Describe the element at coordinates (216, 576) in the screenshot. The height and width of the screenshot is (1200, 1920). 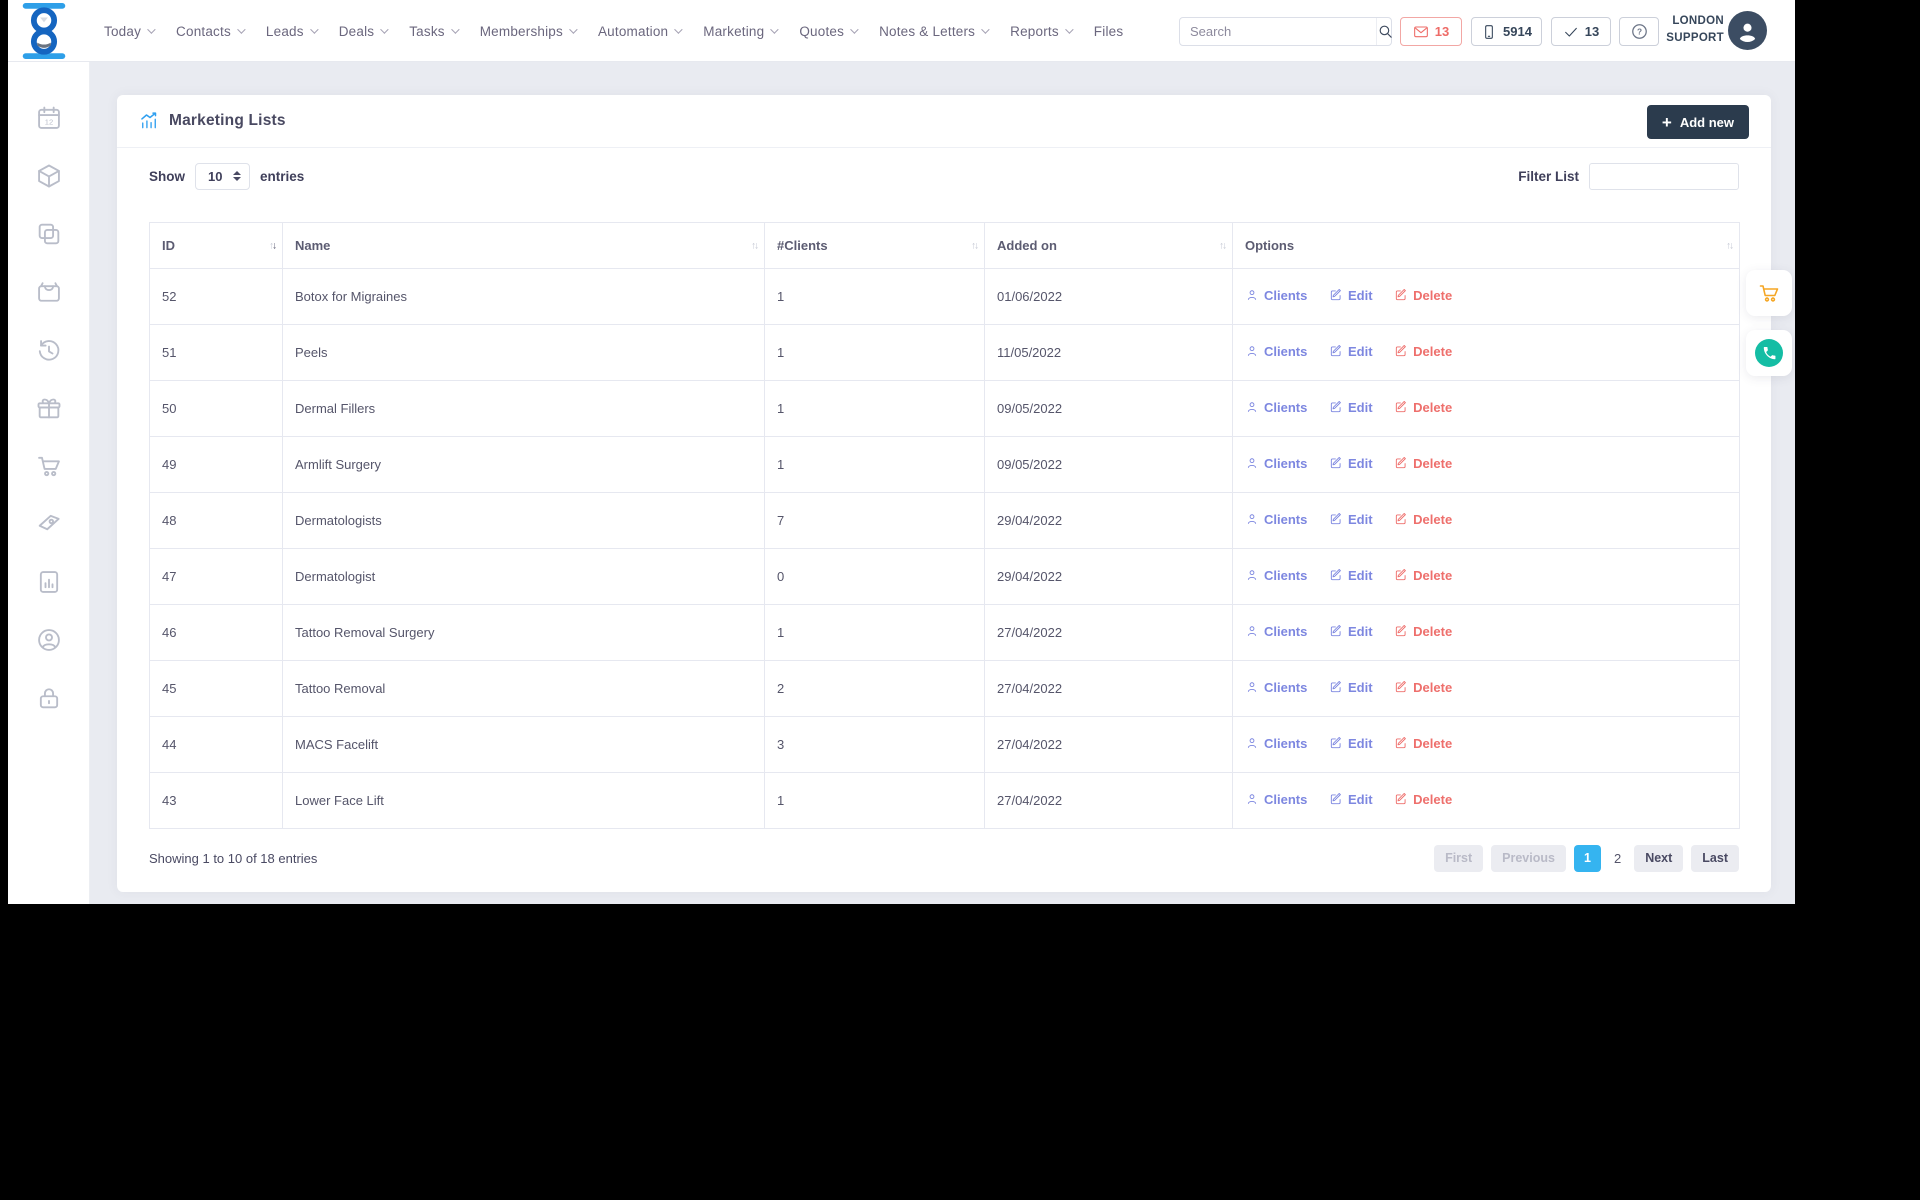
I see `cell-id: 47` at that location.